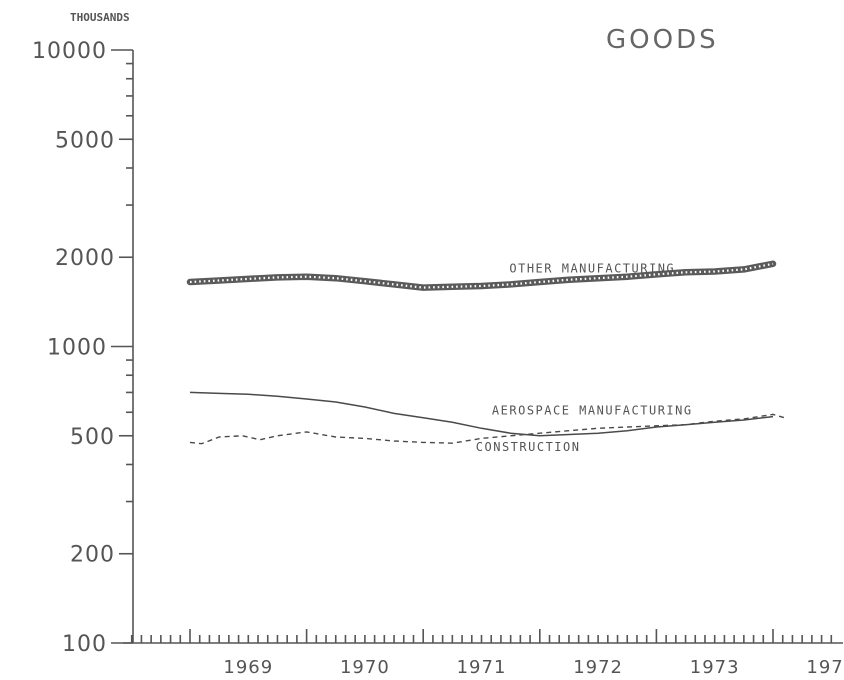 This screenshot has height=680, width=844. Describe the element at coordinates (592, 410) in the screenshot. I see `annotation-aerospace-manufacturing: AEROSPACE MANUFACTURING` at that location.